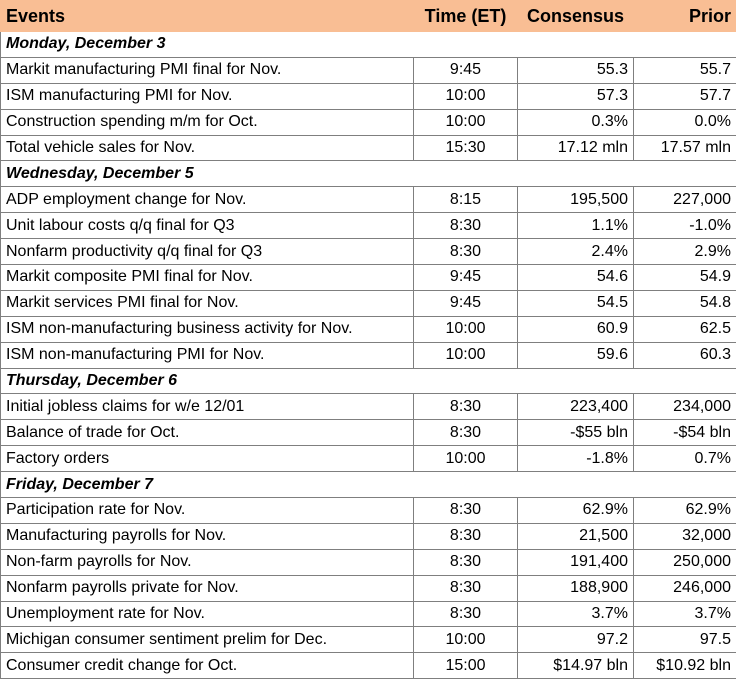 This screenshot has height=685, width=736. I want to click on event-cell: Manufacturing payrolls for Nov., so click(207, 536).